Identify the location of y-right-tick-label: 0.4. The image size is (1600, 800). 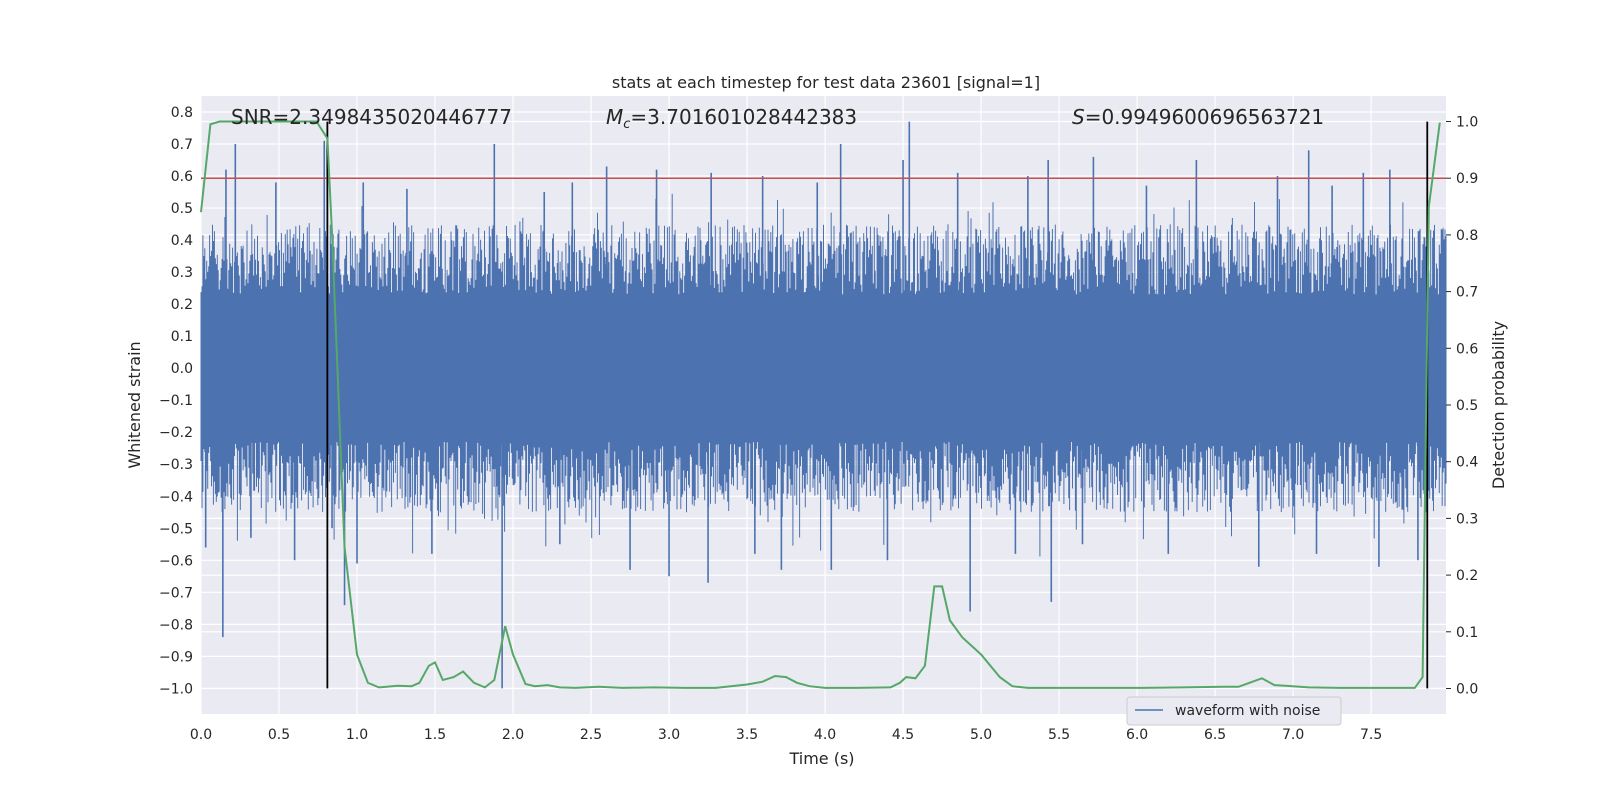
(1467, 463).